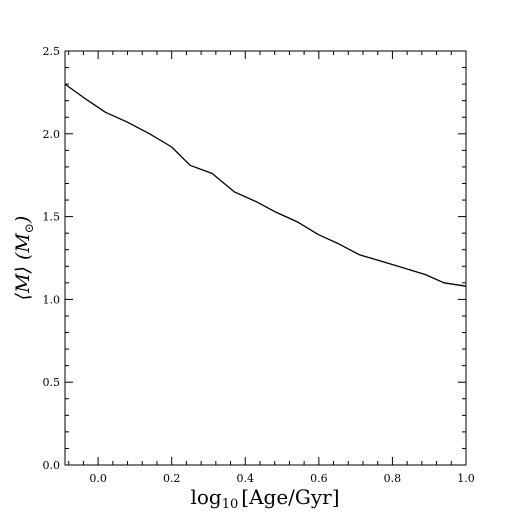  I want to click on y-tick-label: 2.0, so click(52, 134).